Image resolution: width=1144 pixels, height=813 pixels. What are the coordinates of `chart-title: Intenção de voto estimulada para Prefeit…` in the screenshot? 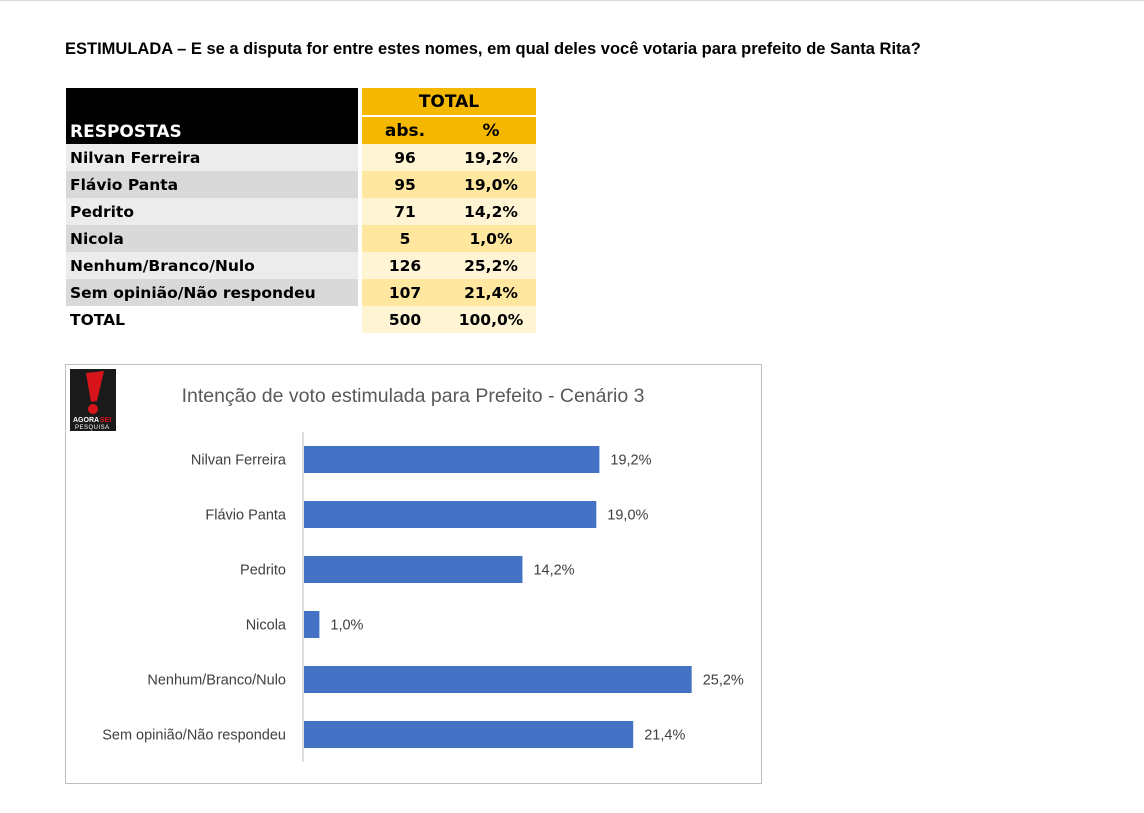 It's located at (413, 396).